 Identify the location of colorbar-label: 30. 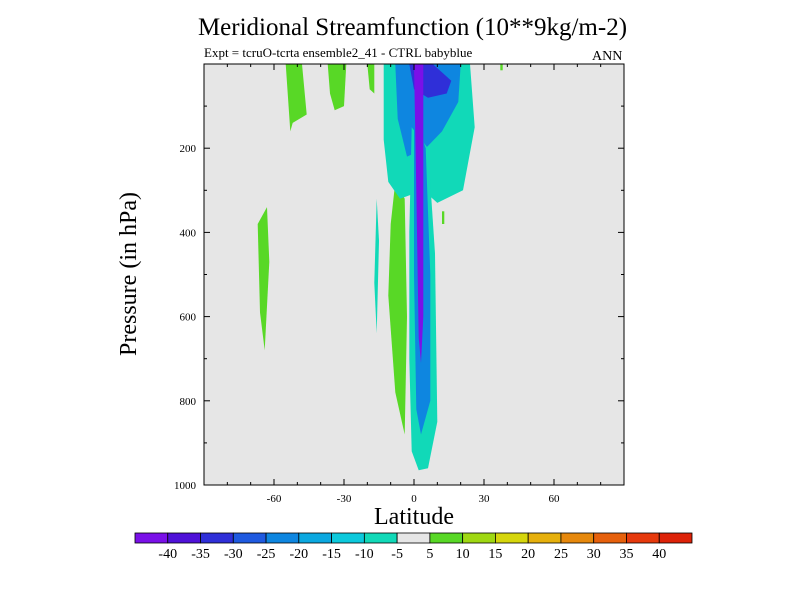
(594, 554).